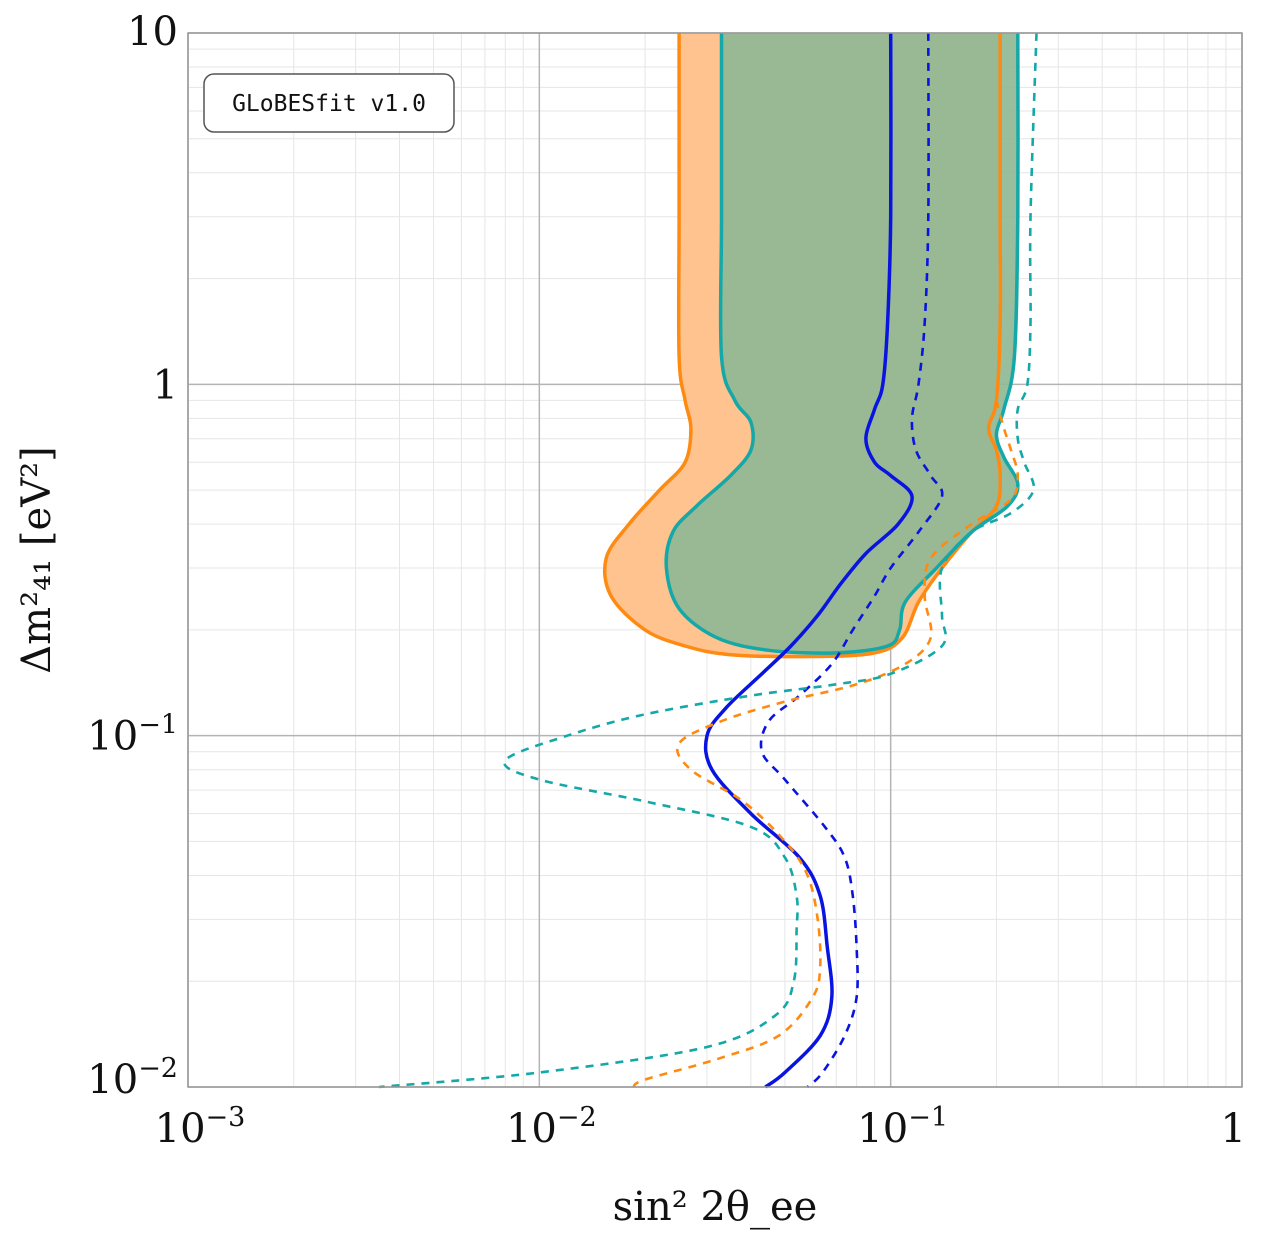 This screenshot has height=1245, width=1262. Describe the element at coordinates (165, 385) in the screenshot. I see `y-tick-label: 1` at that location.